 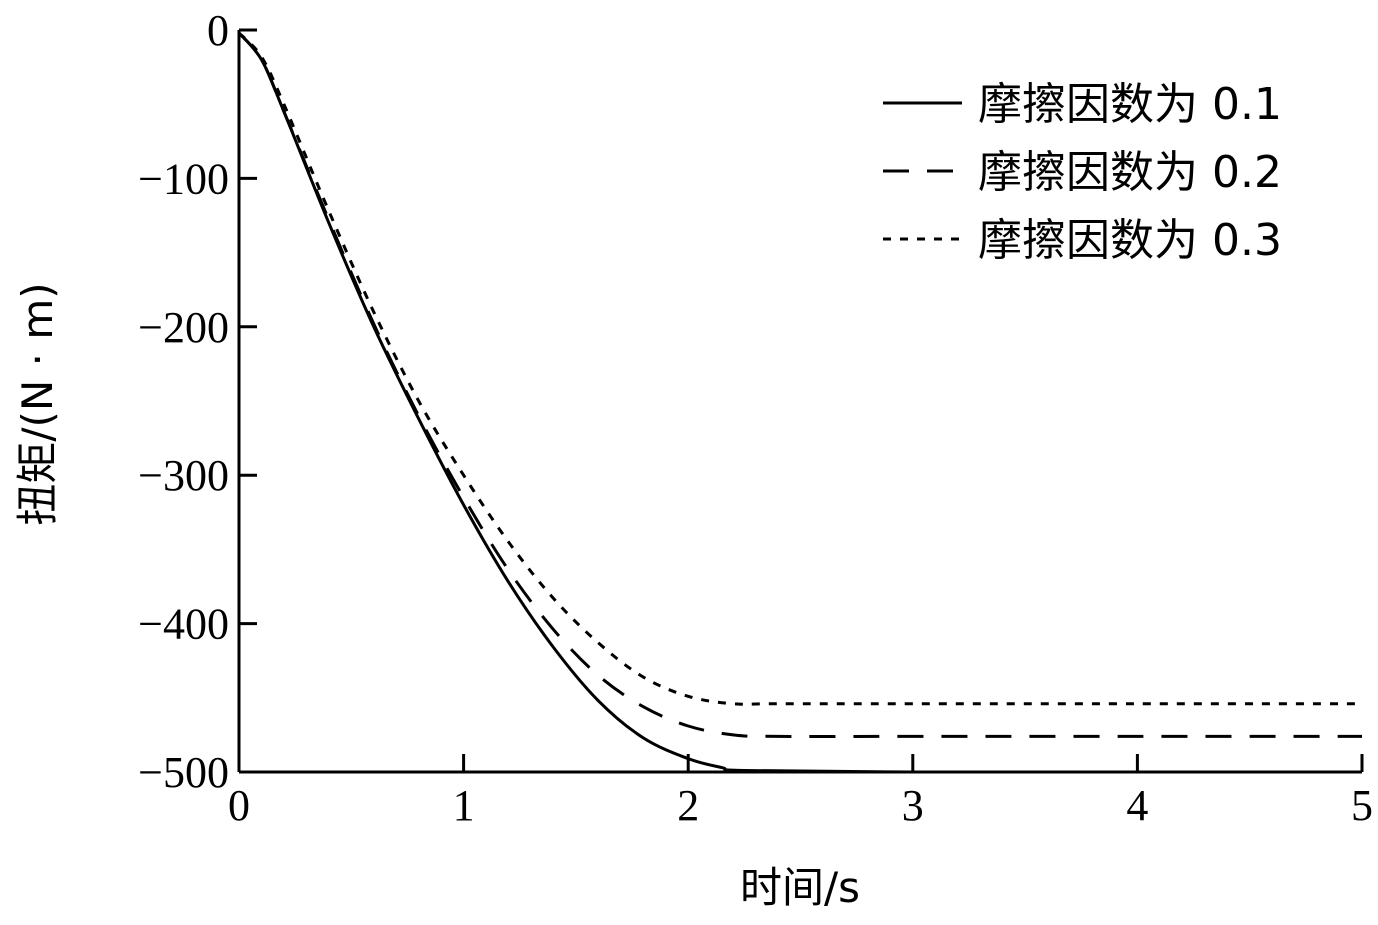 What do you see at coordinates (183, 475) in the screenshot?
I see `y-tick-label: −300` at bounding box center [183, 475].